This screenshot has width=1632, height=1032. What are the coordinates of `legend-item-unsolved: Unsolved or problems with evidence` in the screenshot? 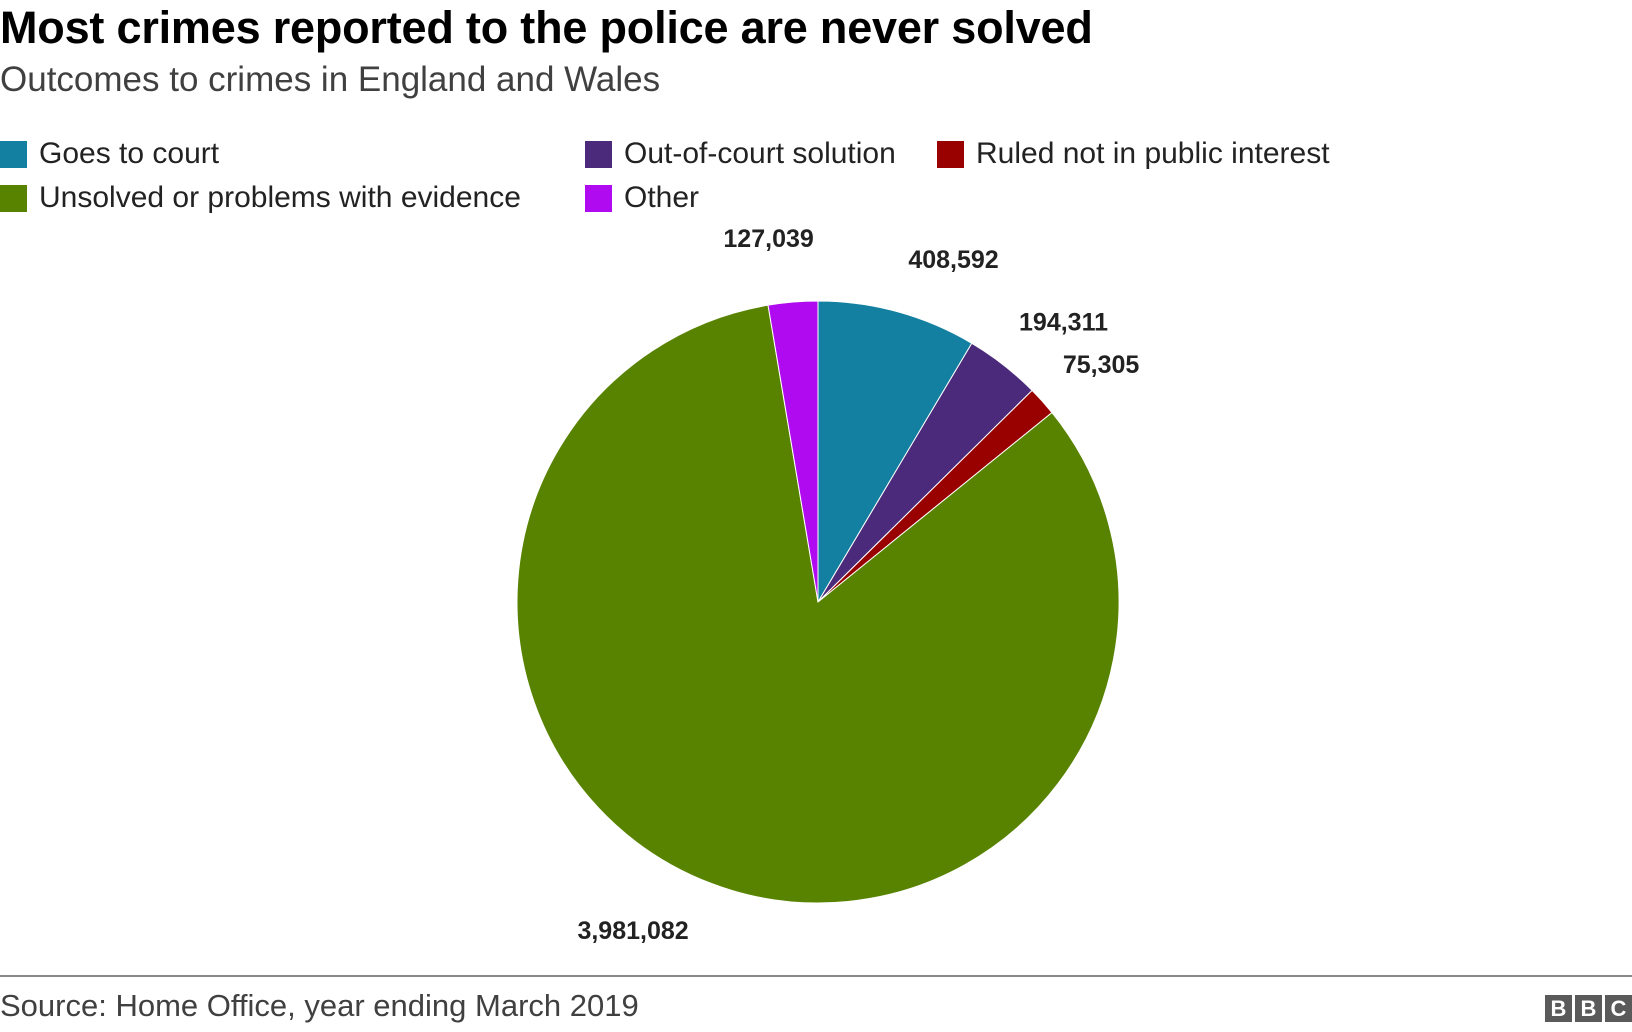 It's located at (260, 198).